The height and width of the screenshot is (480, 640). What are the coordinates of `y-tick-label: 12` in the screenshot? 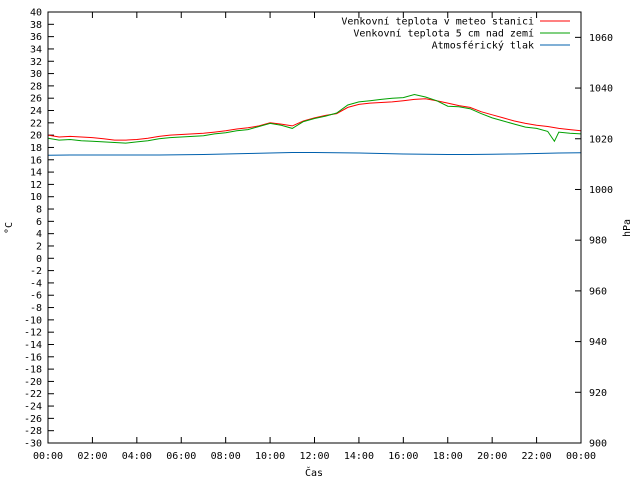 It's located at (36, 185).